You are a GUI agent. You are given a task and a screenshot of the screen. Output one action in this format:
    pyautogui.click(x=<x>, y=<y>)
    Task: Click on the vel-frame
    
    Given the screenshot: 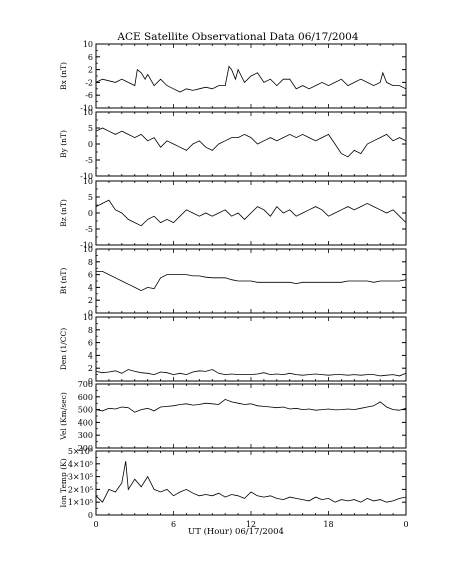 What is the action you would take?
    pyautogui.click(x=251, y=416)
    